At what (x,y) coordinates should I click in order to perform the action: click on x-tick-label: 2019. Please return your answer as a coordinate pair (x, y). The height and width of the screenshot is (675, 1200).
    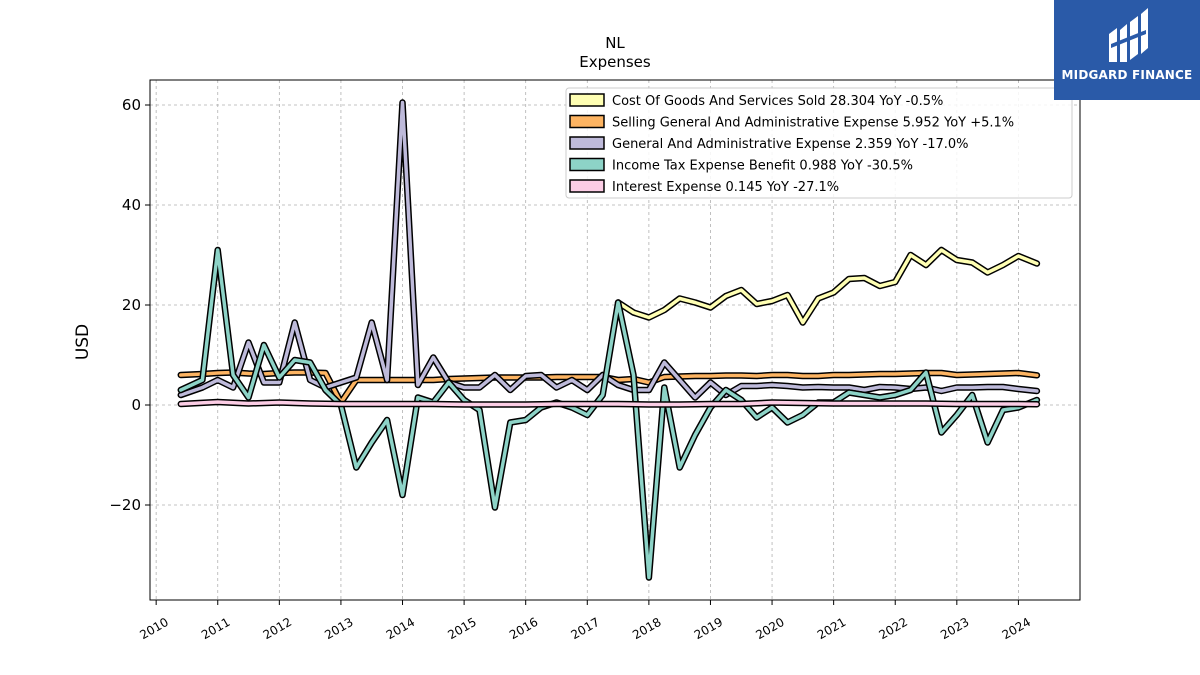
    Looking at the image, I should click on (708, 628).